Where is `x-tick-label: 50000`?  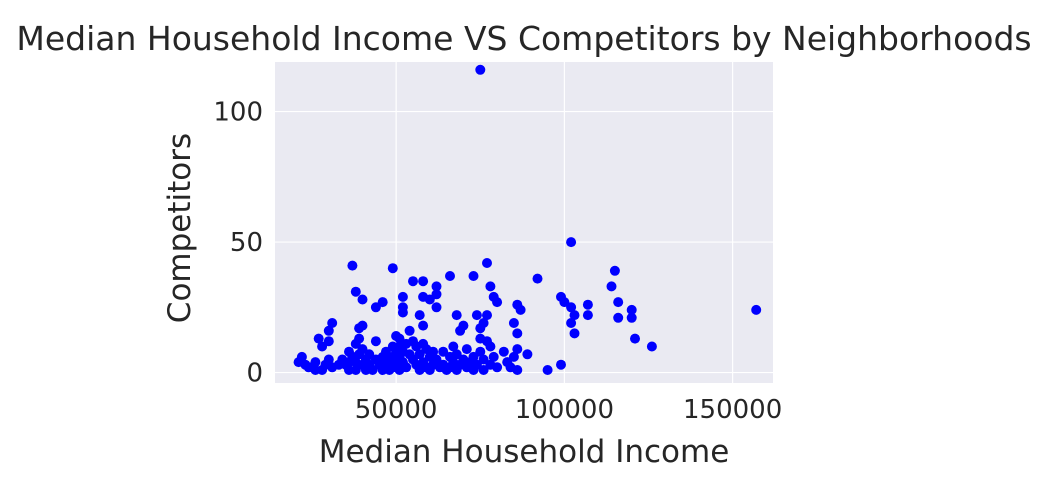 x-tick-label: 50000 is located at coordinates (396, 410).